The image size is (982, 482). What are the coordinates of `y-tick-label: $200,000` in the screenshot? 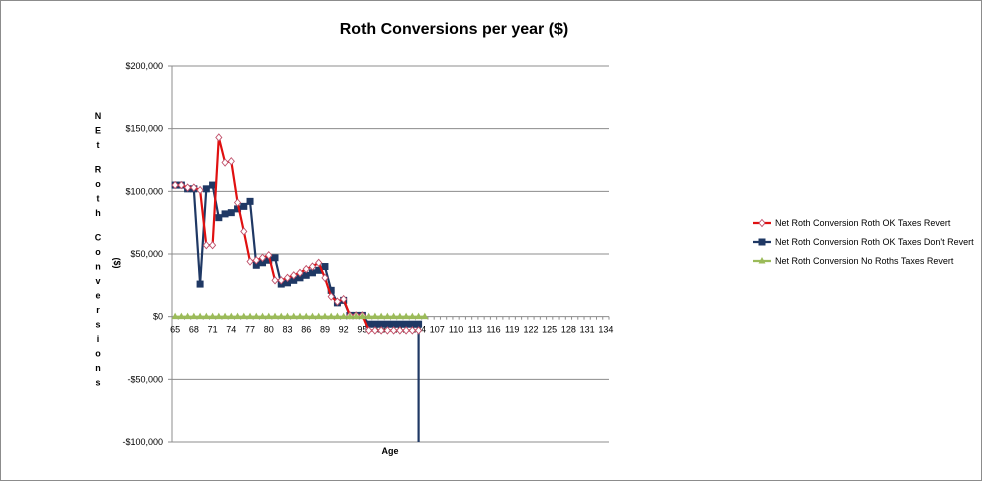 It's located at (144, 66).